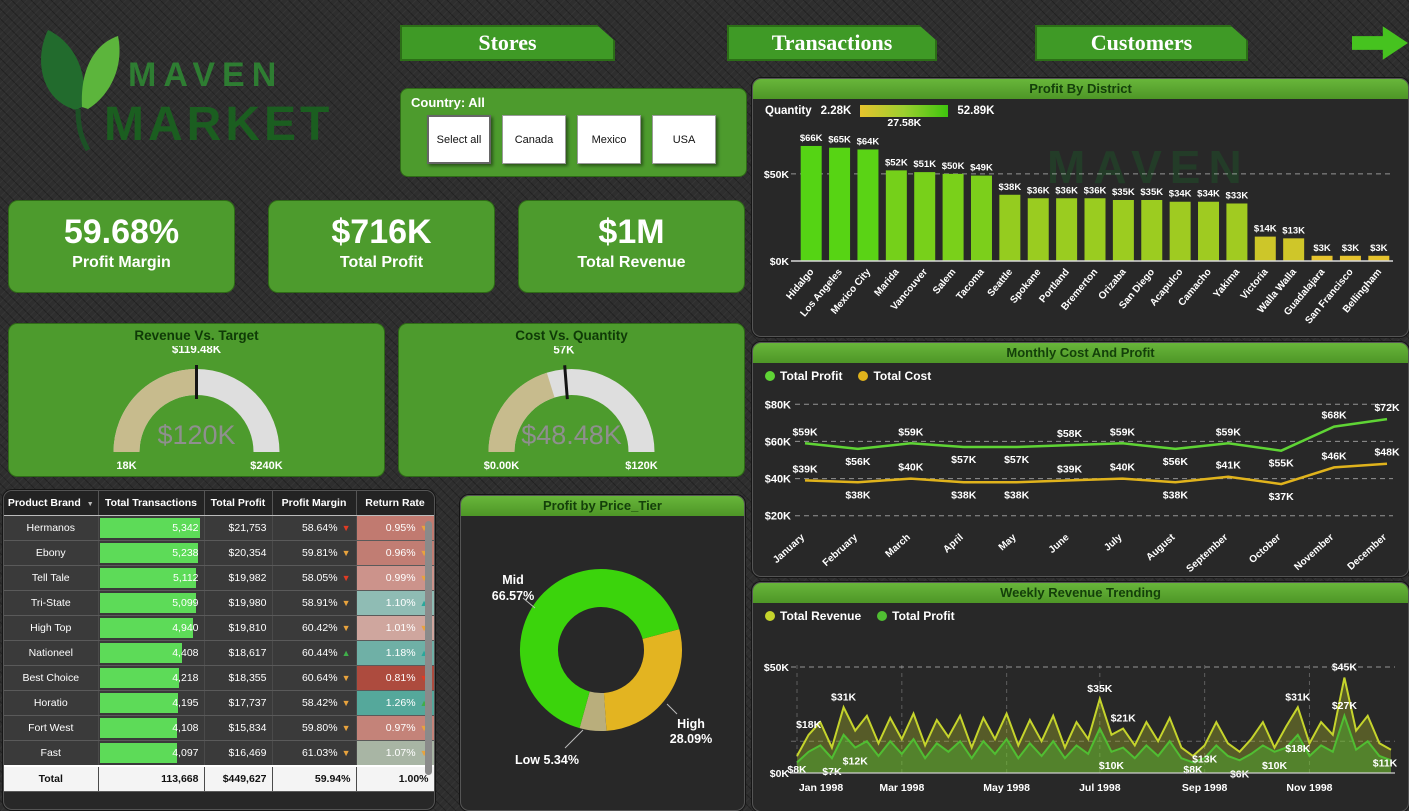 Image resolution: width=1409 pixels, height=811 pixels. I want to click on filter-canada-button: Canada, so click(534, 139).